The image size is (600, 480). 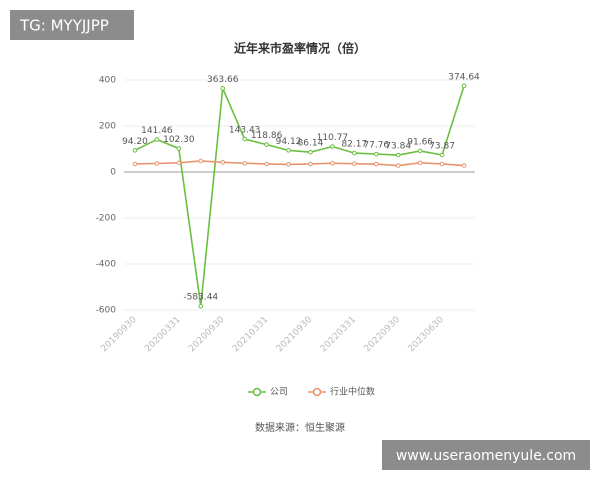 I want to click on series-line, so click(x=299, y=163).